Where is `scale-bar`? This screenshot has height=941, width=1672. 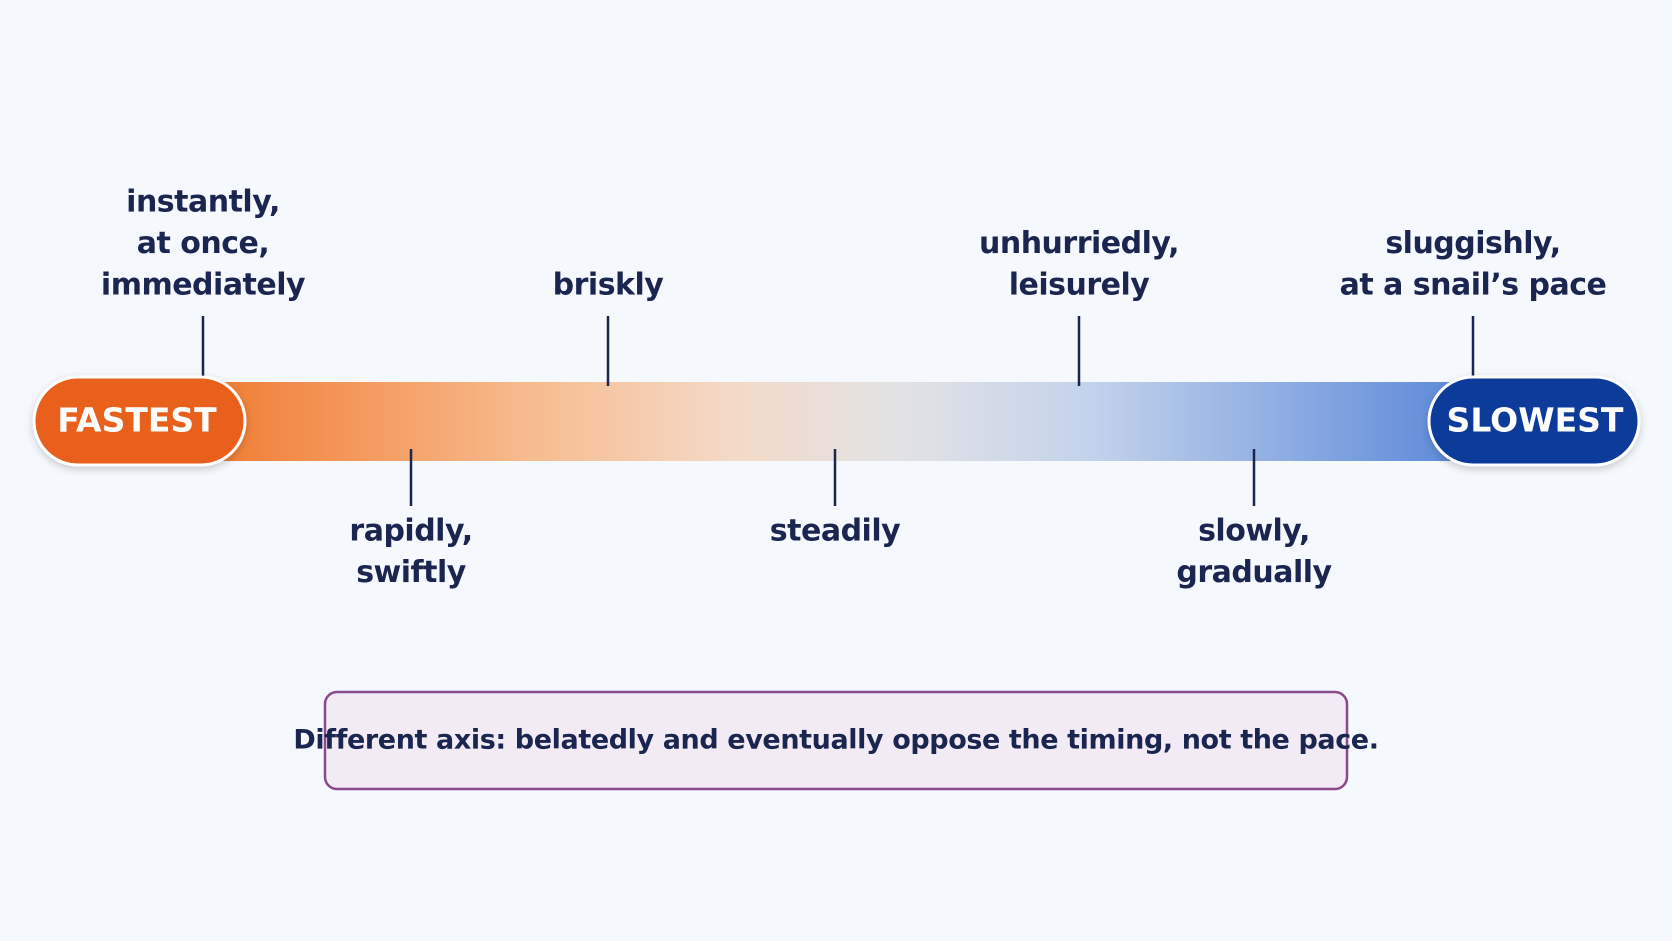
scale-bar is located at coordinates (835, 421).